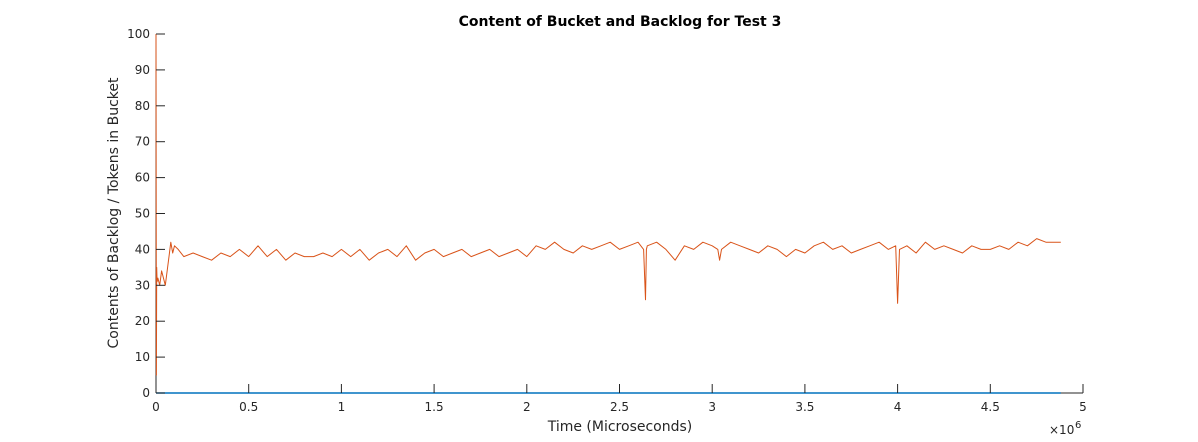 The image size is (1198, 442). I want to click on y-tick-label: 100, so click(138, 34).